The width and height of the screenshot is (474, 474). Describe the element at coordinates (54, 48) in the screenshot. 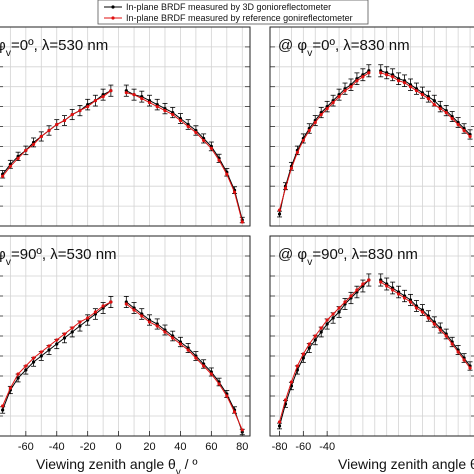

I see `panel-label: φv=0º, λ=530 nm` at that location.